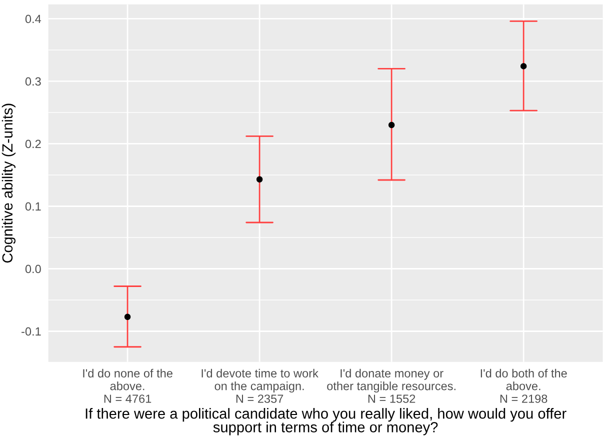  What do you see at coordinates (33, 206) in the screenshot?
I see `y-tick-label: 0.1` at bounding box center [33, 206].